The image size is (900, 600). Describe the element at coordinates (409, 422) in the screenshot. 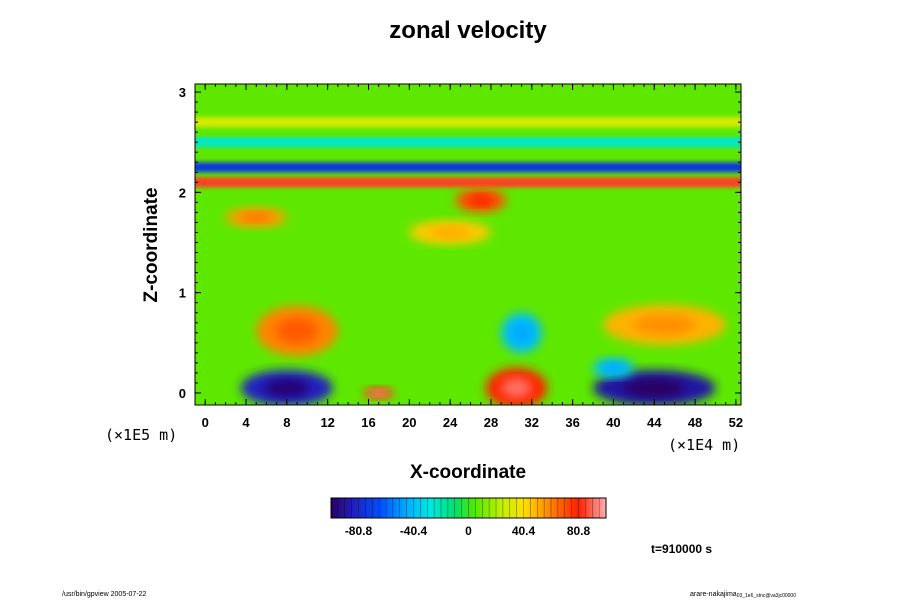

I see `x-tick-label-20: 20` at that location.